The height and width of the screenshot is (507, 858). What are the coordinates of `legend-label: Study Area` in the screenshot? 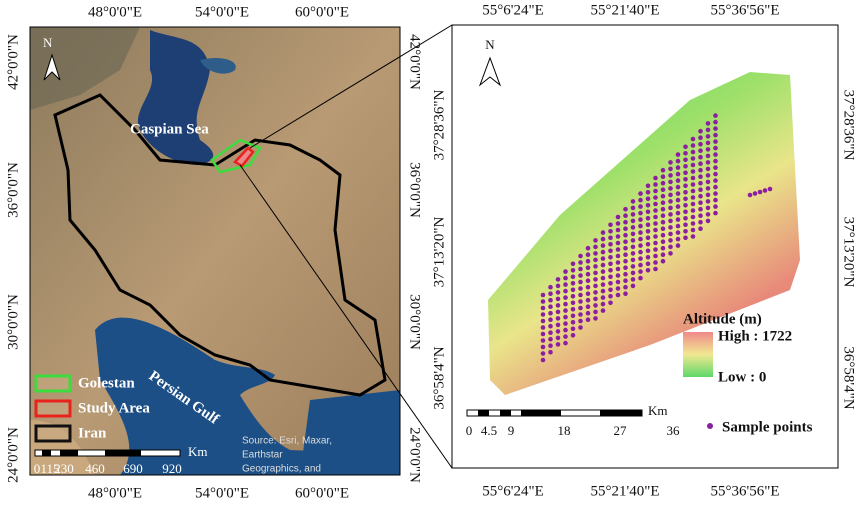 It's located at (114, 408).